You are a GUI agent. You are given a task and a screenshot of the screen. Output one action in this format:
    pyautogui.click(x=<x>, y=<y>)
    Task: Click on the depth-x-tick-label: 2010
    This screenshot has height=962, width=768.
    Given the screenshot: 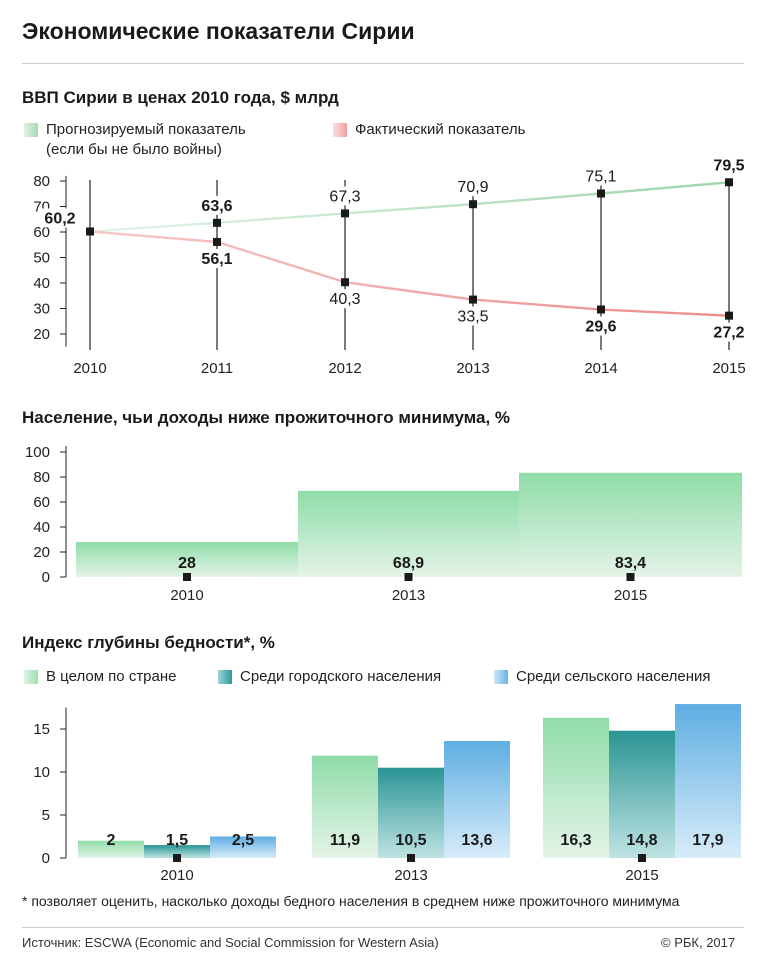 What is the action you would take?
    pyautogui.click(x=176, y=875)
    